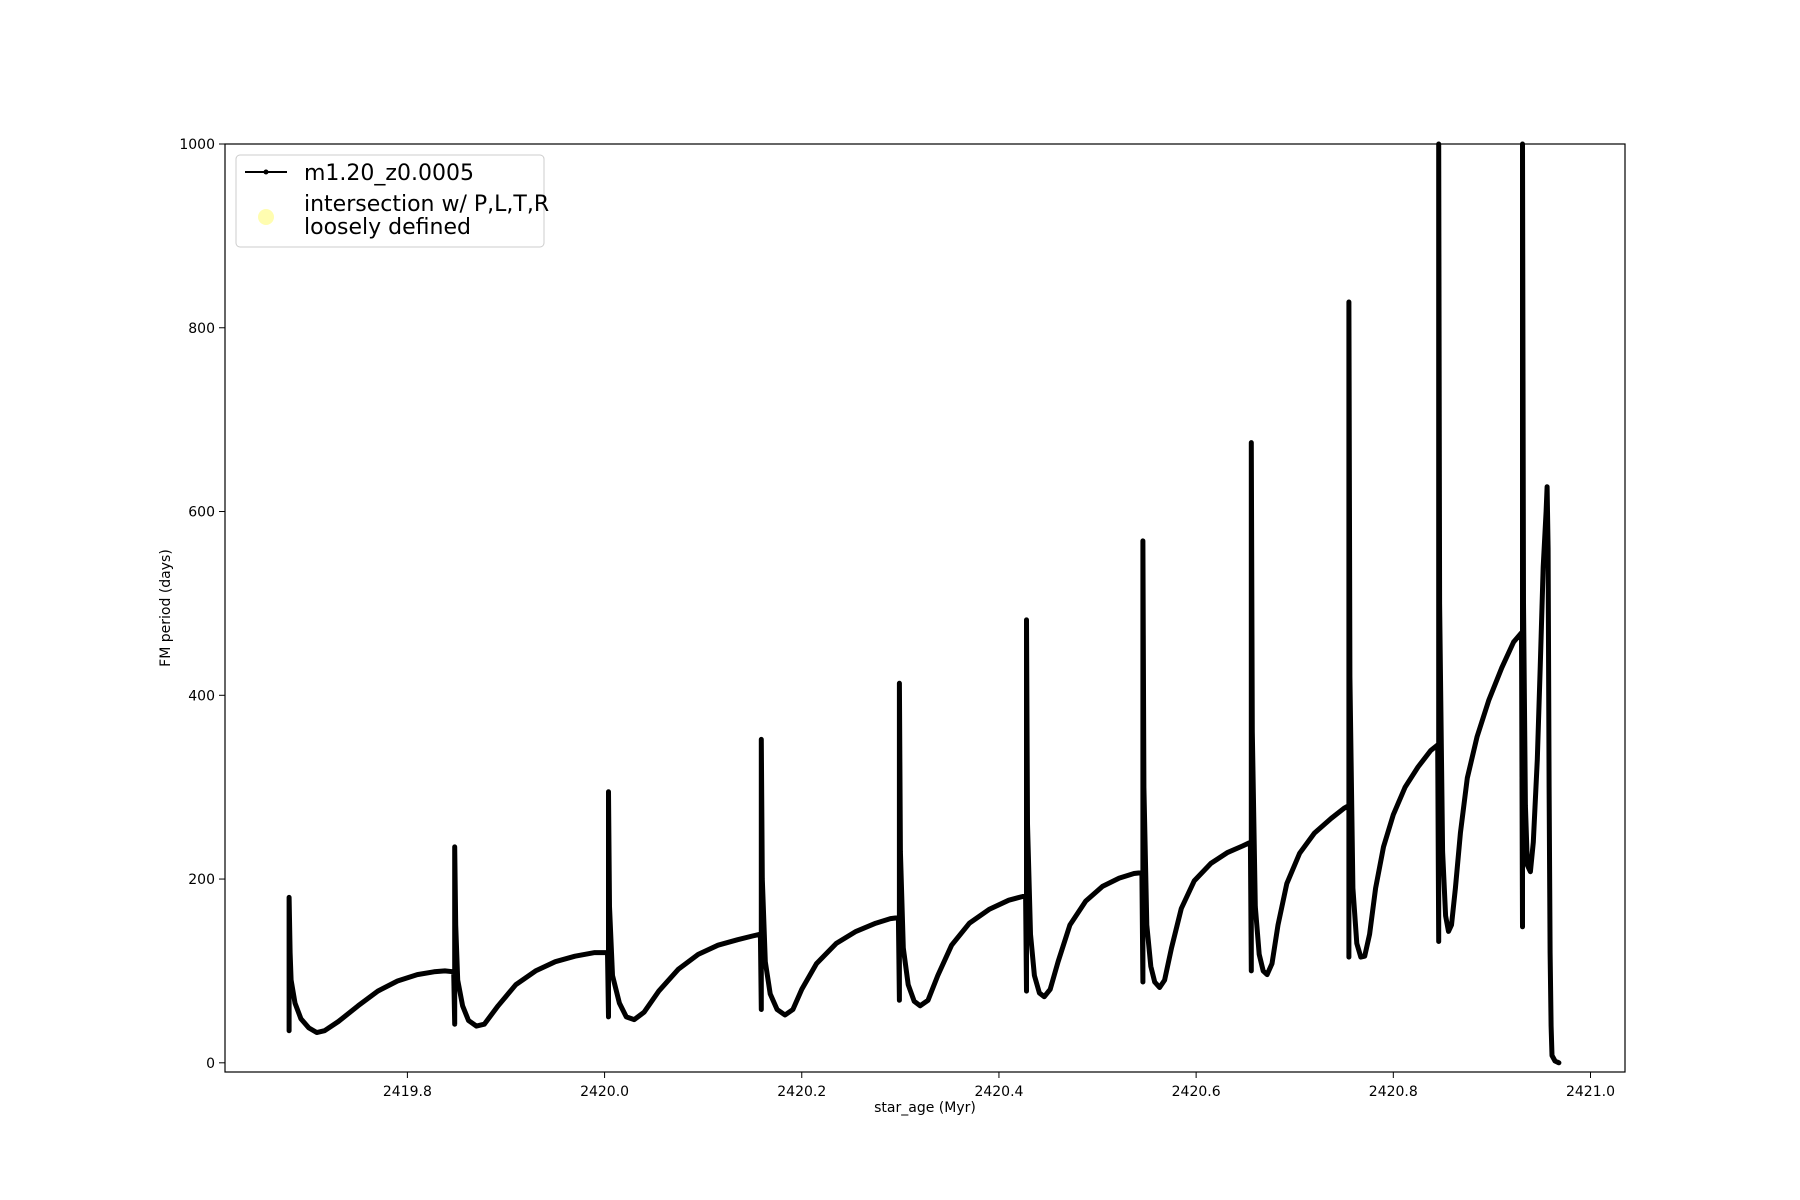 The width and height of the screenshot is (1800, 1200). What do you see at coordinates (604, 1092) in the screenshot?
I see `x-tick-label: 2420.0` at bounding box center [604, 1092].